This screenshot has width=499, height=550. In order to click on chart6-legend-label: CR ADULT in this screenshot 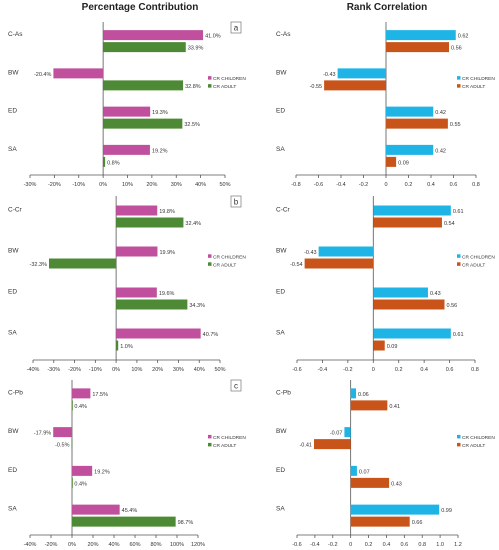, I will do `click(473, 446)`.